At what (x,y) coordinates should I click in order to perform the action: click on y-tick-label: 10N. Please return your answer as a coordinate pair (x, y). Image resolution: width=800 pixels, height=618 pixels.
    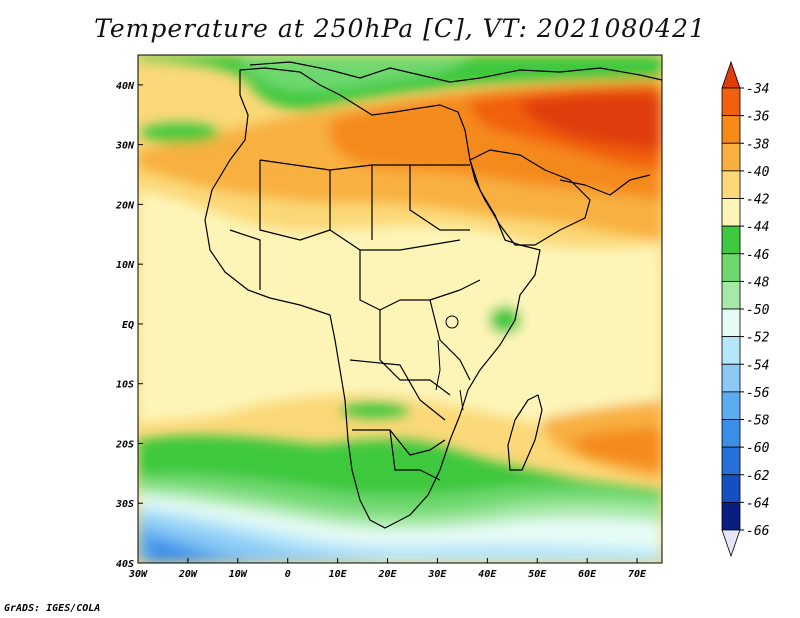
    Looking at the image, I should click on (125, 265).